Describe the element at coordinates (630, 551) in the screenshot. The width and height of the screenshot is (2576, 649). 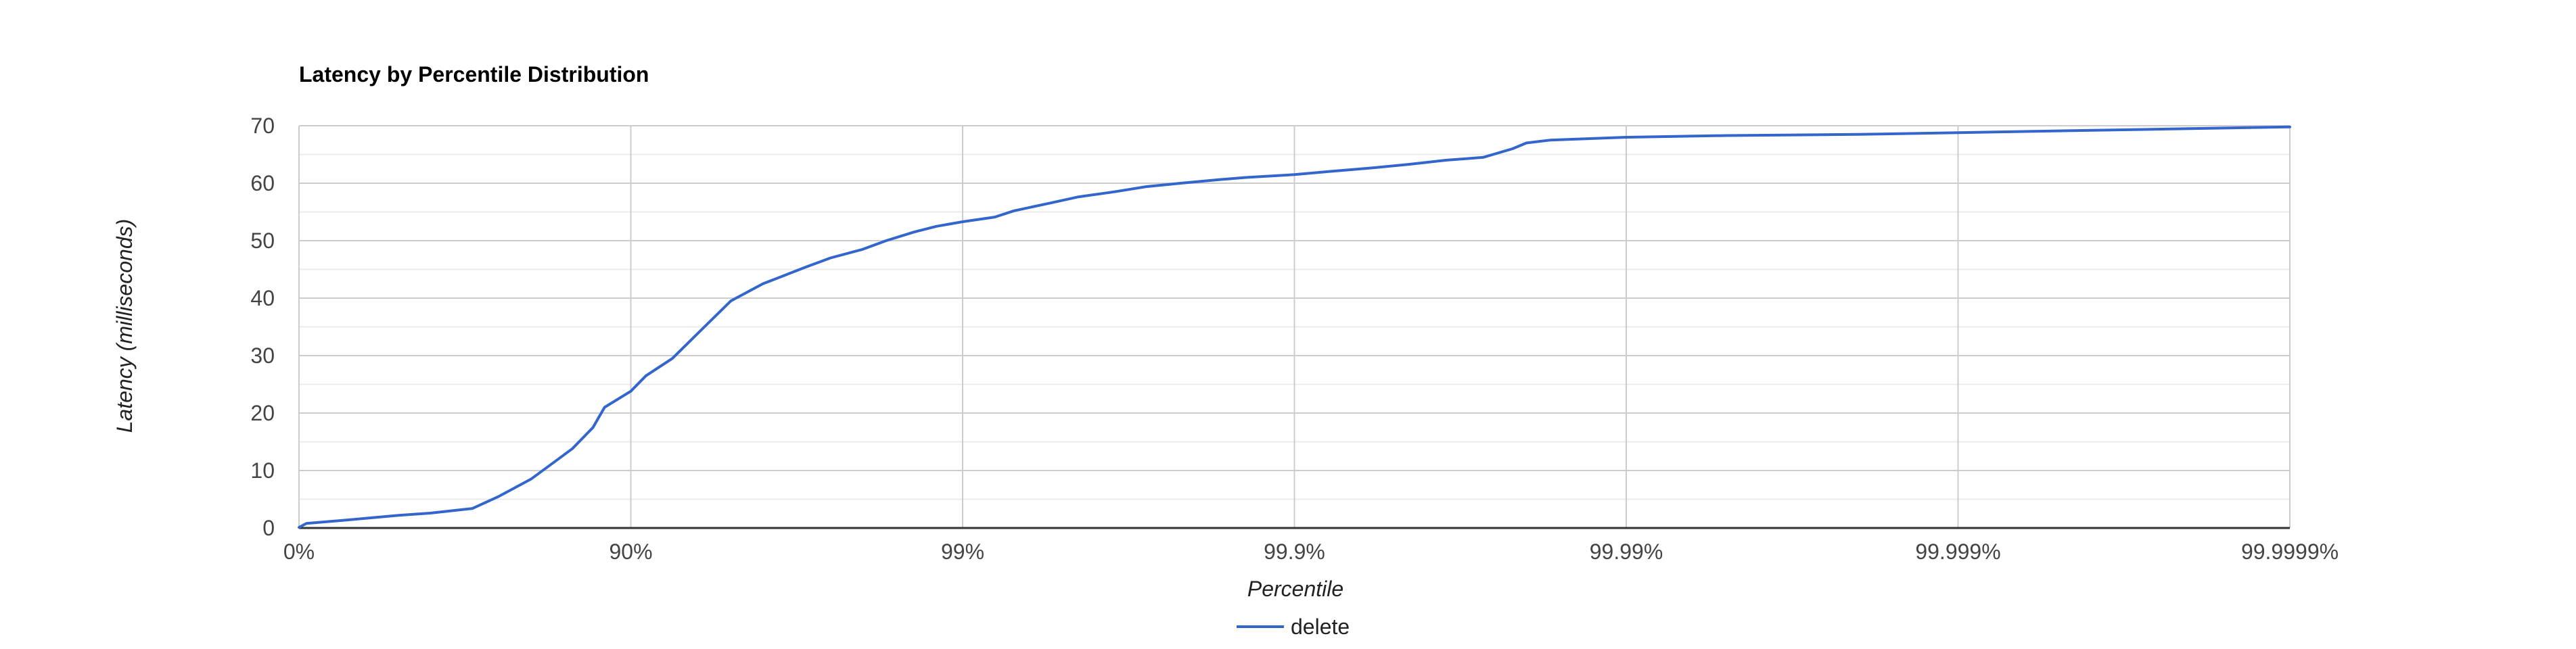
I see `x-tick-label: 90%` at that location.